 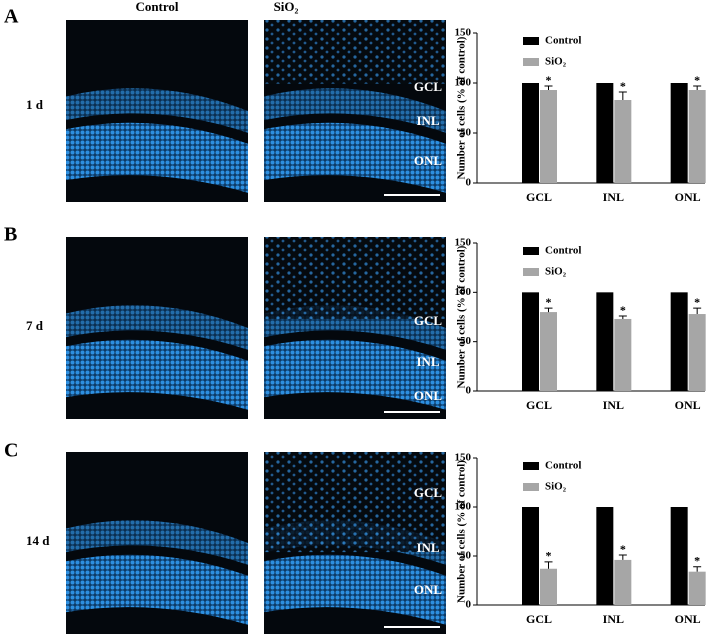 I want to click on panel-letter: B, so click(x=10, y=235).